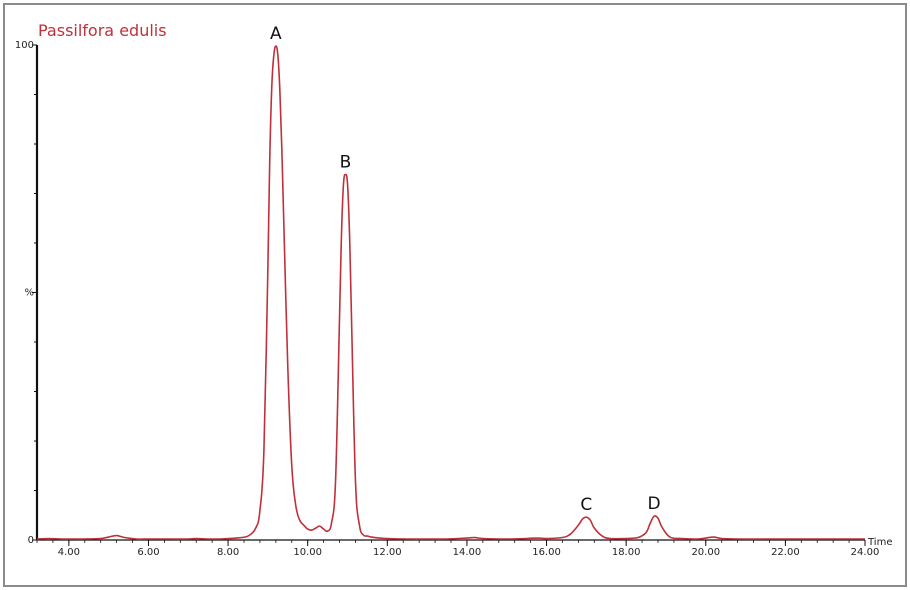 The image size is (910, 590). I want to click on peak-label-d: D, so click(653, 504).